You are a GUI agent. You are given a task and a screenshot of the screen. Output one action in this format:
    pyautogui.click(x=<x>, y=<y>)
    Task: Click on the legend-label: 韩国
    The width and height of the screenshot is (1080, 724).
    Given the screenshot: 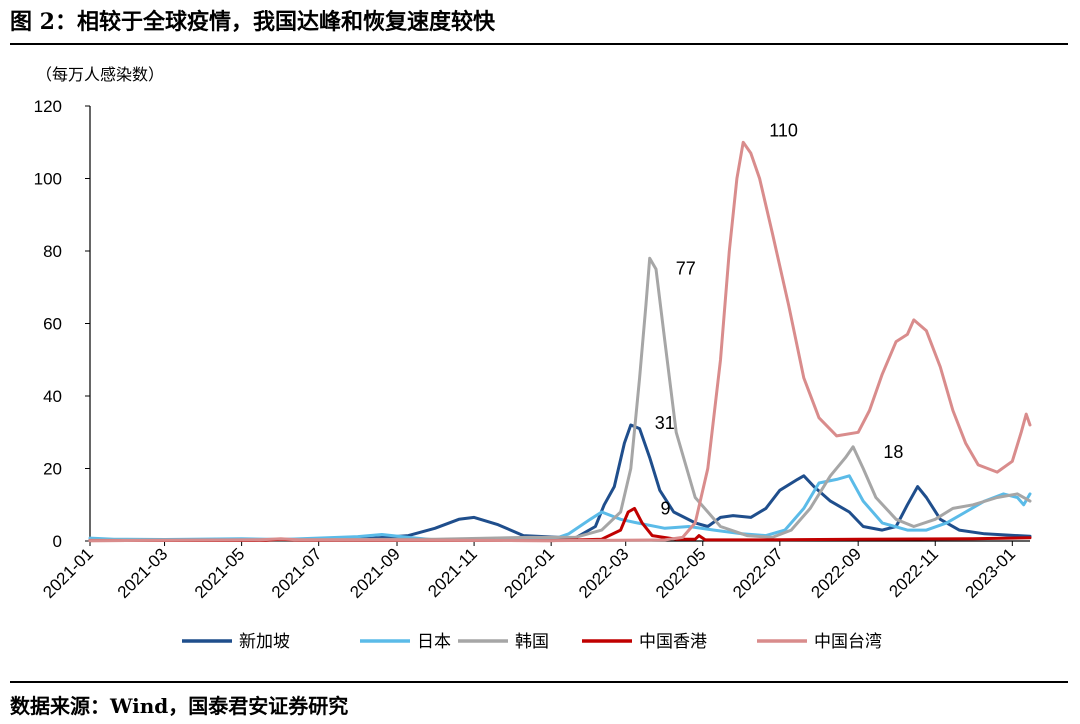 What is the action you would take?
    pyautogui.click(x=532, y=642)
    